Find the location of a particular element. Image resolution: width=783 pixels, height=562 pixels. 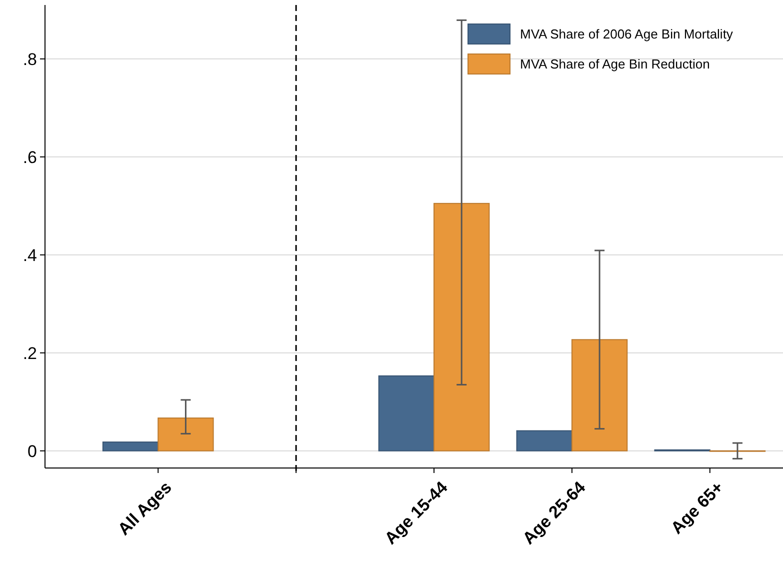

y-tick-label: .4 is located at coordinates (29, 255).